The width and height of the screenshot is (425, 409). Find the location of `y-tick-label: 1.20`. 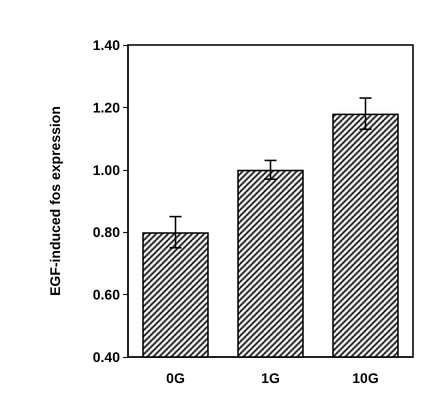

y-tick-label: 1.20 is located at coordinates (106, 107).